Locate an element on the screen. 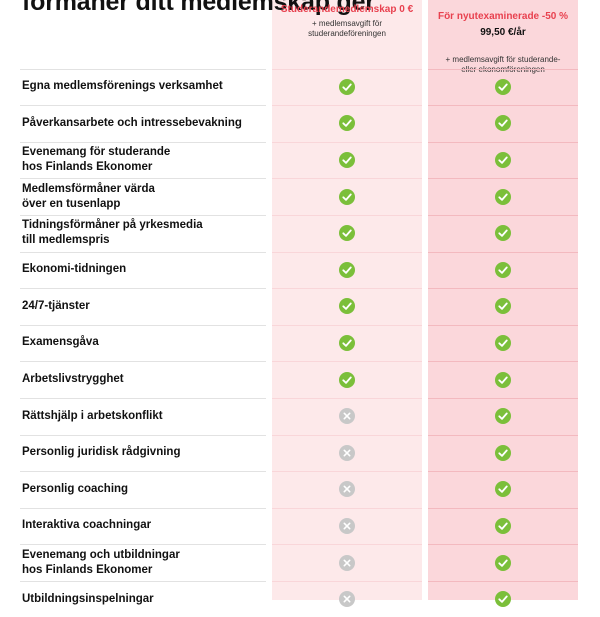 The image size is (600, 617). benefit-label: Påverkansarbete och intressebevakning is located at coordinates (132, 122).